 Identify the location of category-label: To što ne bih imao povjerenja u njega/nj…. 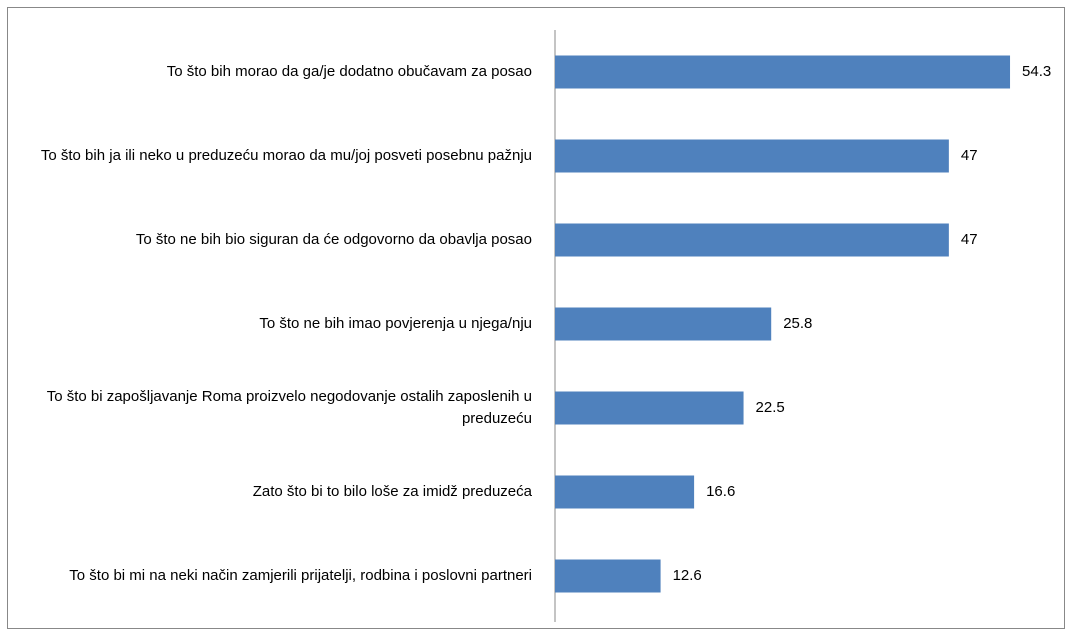
(395, 323).